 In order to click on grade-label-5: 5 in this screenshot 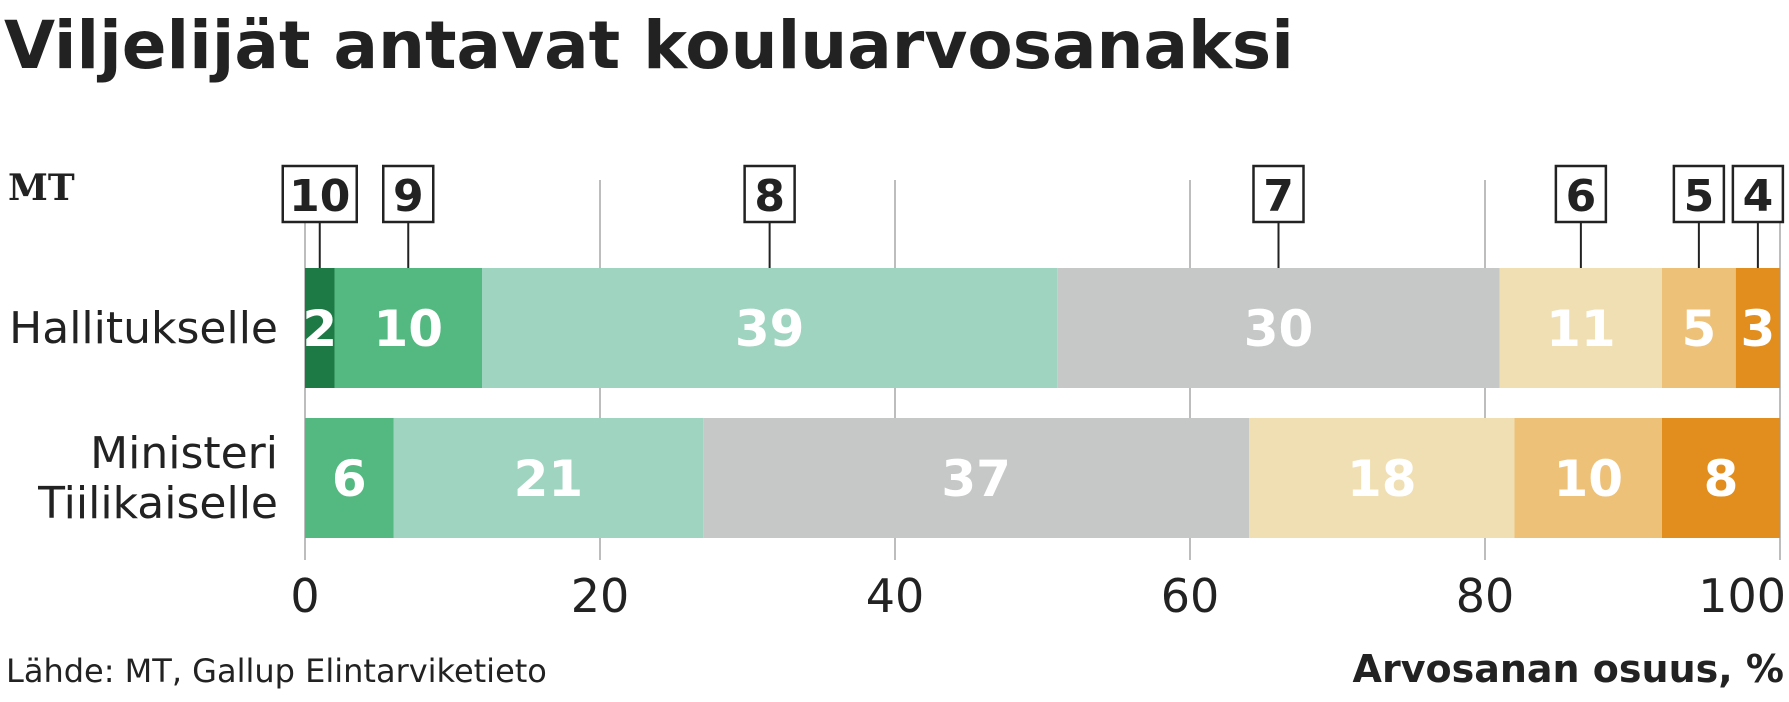, I will do `click(1699, 196)`.